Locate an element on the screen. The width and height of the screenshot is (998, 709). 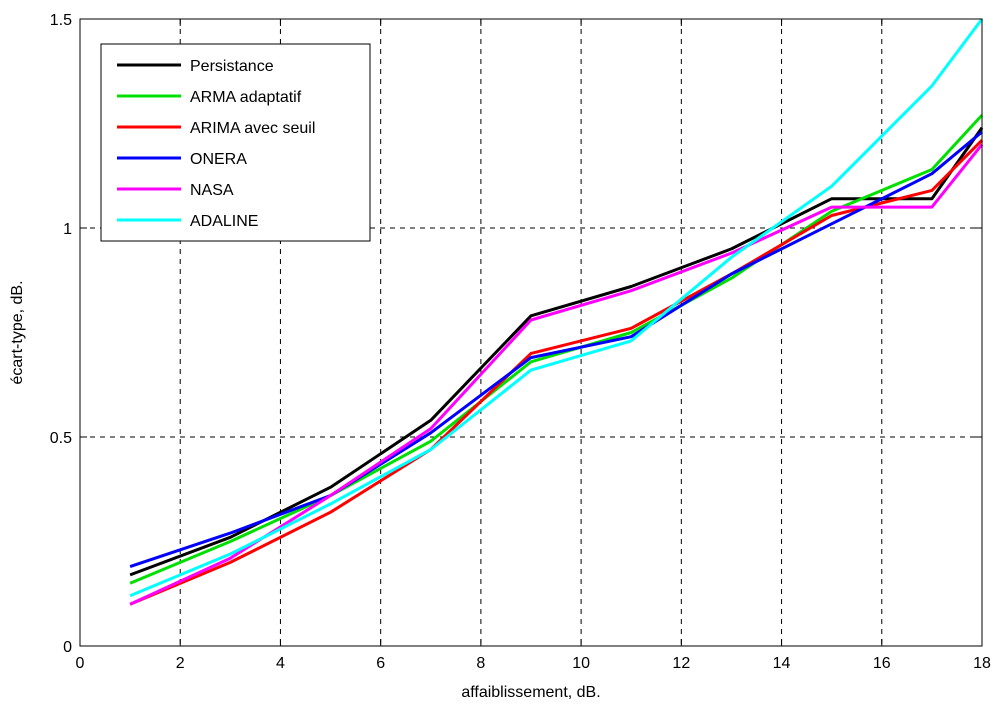
legend-label-onera: ONERA is located at coordinates (218, 159).